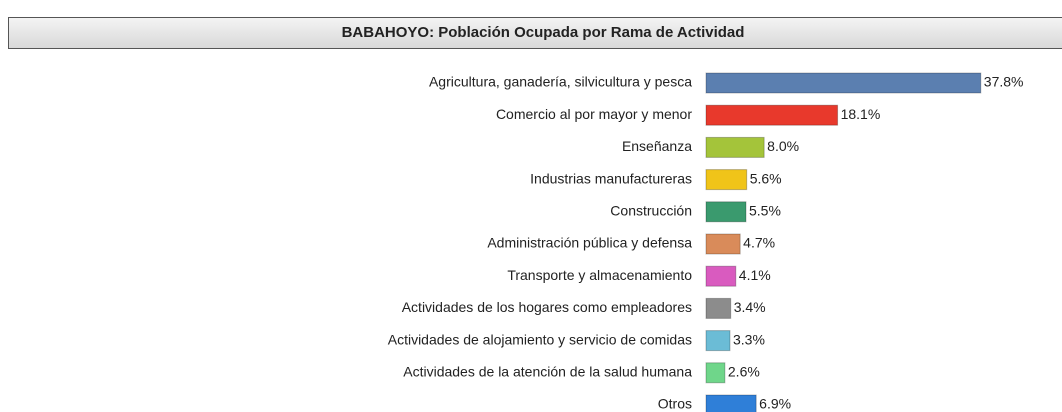  Describe the element at coordinates (750, 307) in the screenshot. I see `value-label: 3.4%` at that location.